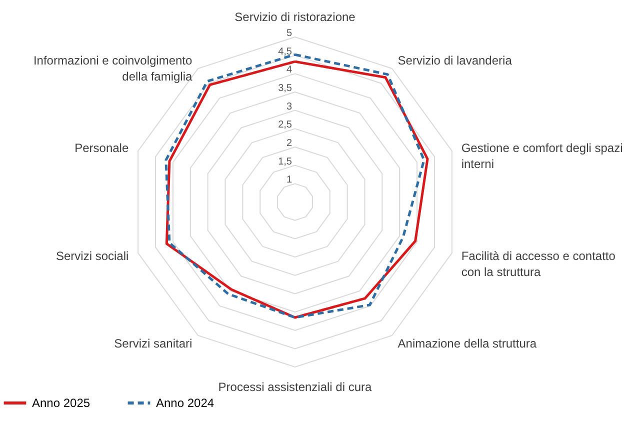  I want to click on y-tick-label: 4,5, so click(285, 52).